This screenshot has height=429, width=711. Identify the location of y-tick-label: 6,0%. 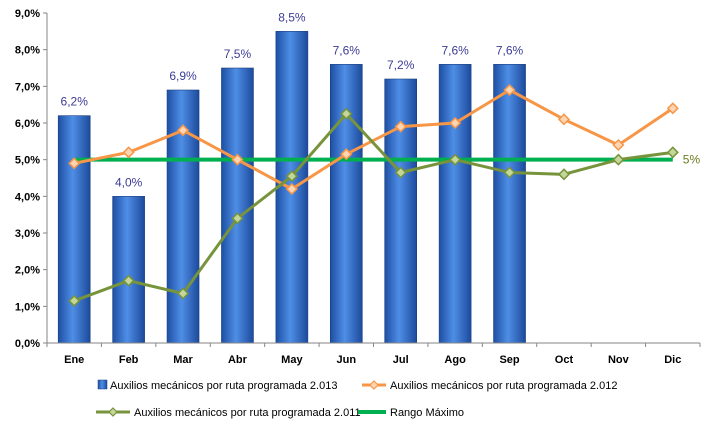
(27, 124).